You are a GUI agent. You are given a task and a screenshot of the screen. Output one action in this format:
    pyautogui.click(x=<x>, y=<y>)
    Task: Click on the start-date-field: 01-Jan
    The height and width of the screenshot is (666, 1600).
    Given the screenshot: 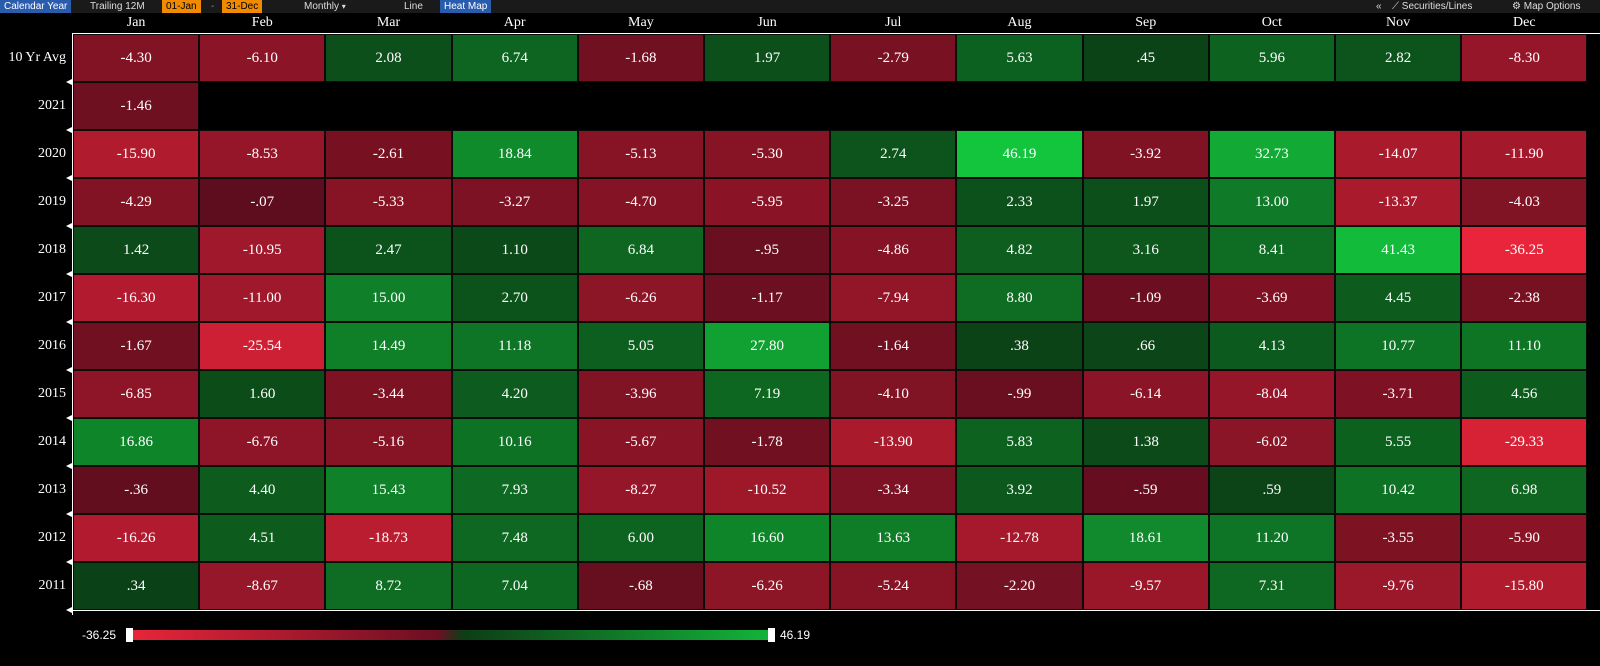 What is the action you would take?
    pyautogui.click(x=181, y=6)
    